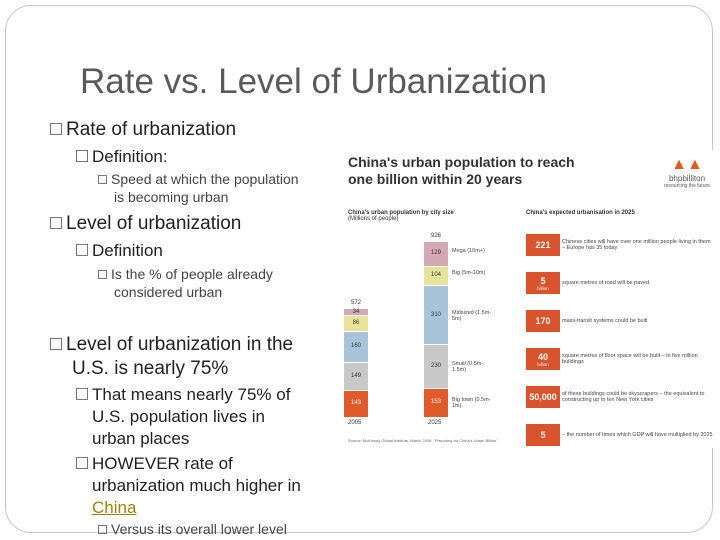 Image resolution: width=720 pixels, height=540 pixels. I want to click on segment-label: Small (0.5m-1.5m), so click(468, 367).